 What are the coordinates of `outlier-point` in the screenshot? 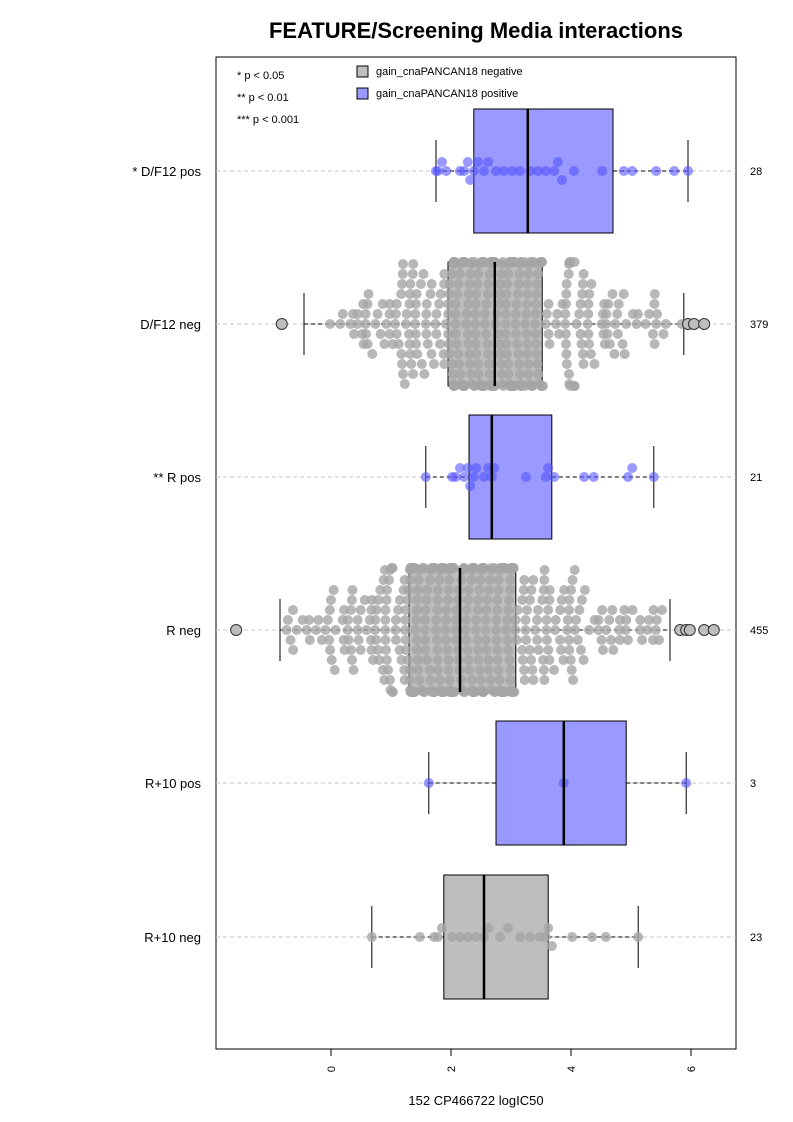 It's located at (236, 630).